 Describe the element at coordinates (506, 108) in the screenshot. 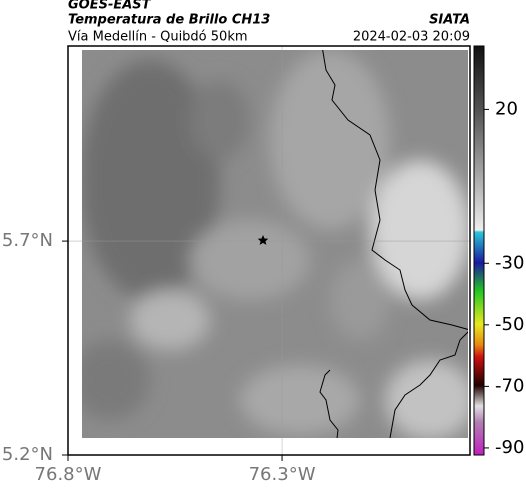

I see `colorbar-tick-label: 20` at that location.